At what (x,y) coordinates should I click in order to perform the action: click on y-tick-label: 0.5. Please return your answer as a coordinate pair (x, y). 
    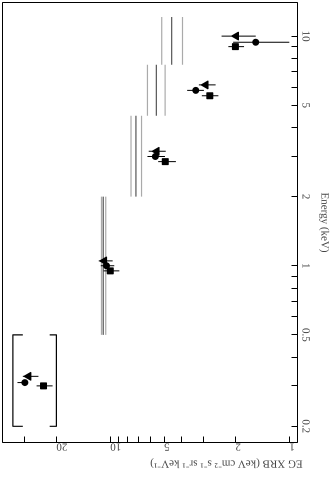
    Looking at the image, I should click on (306, 335).